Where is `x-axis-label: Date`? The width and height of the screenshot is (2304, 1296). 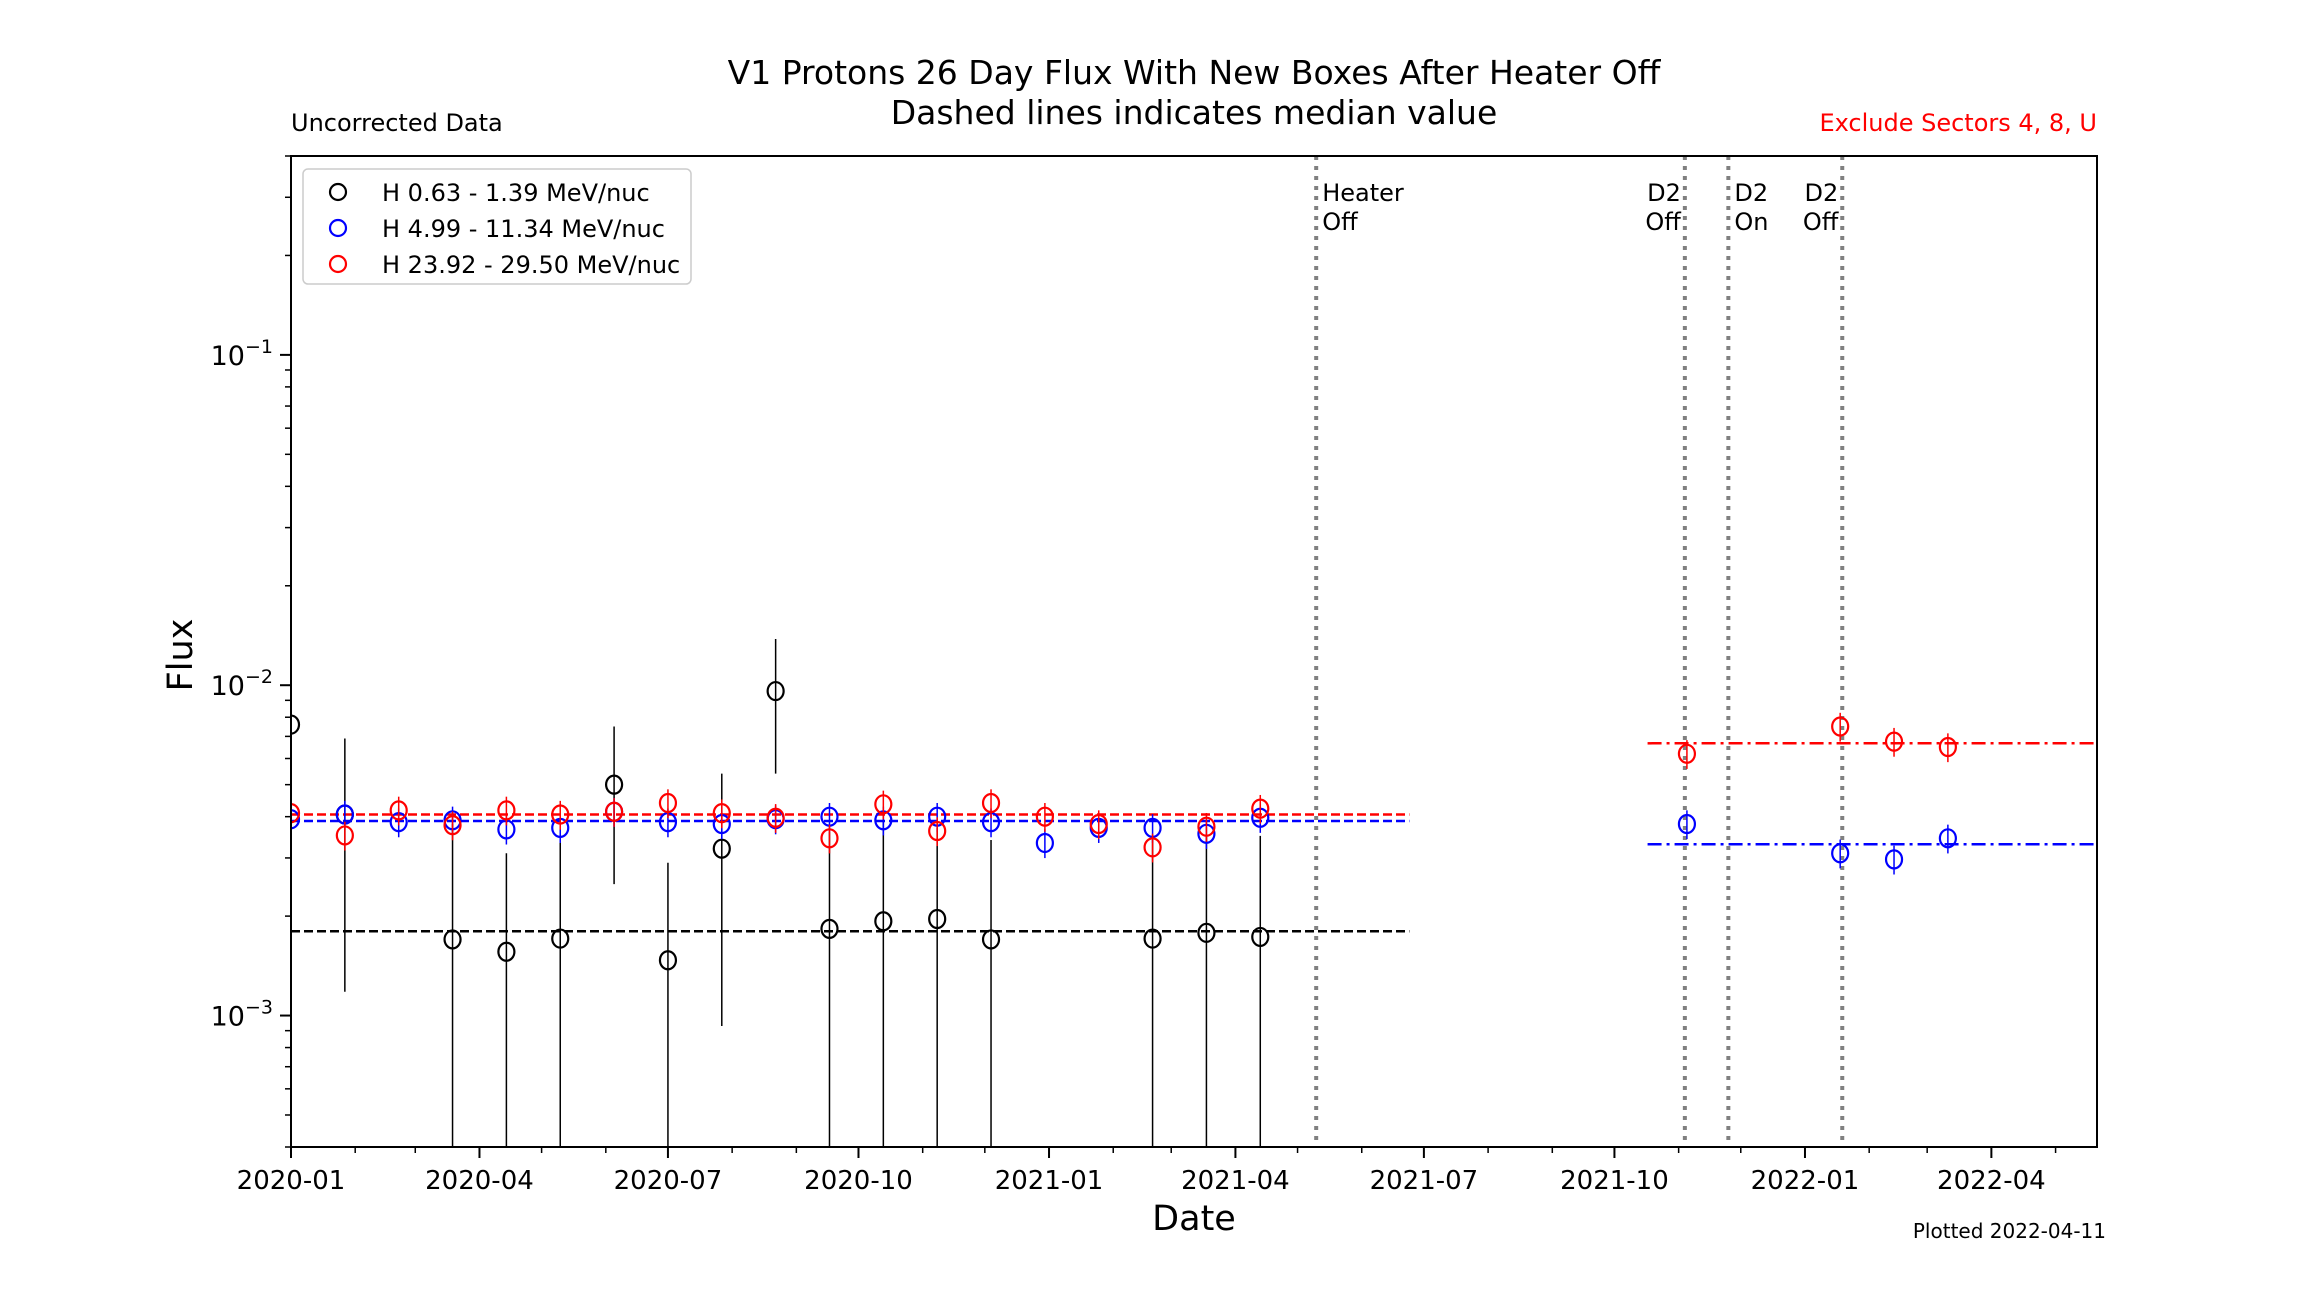
x-axis-label: Date is located at coordinates (1194, 1219).